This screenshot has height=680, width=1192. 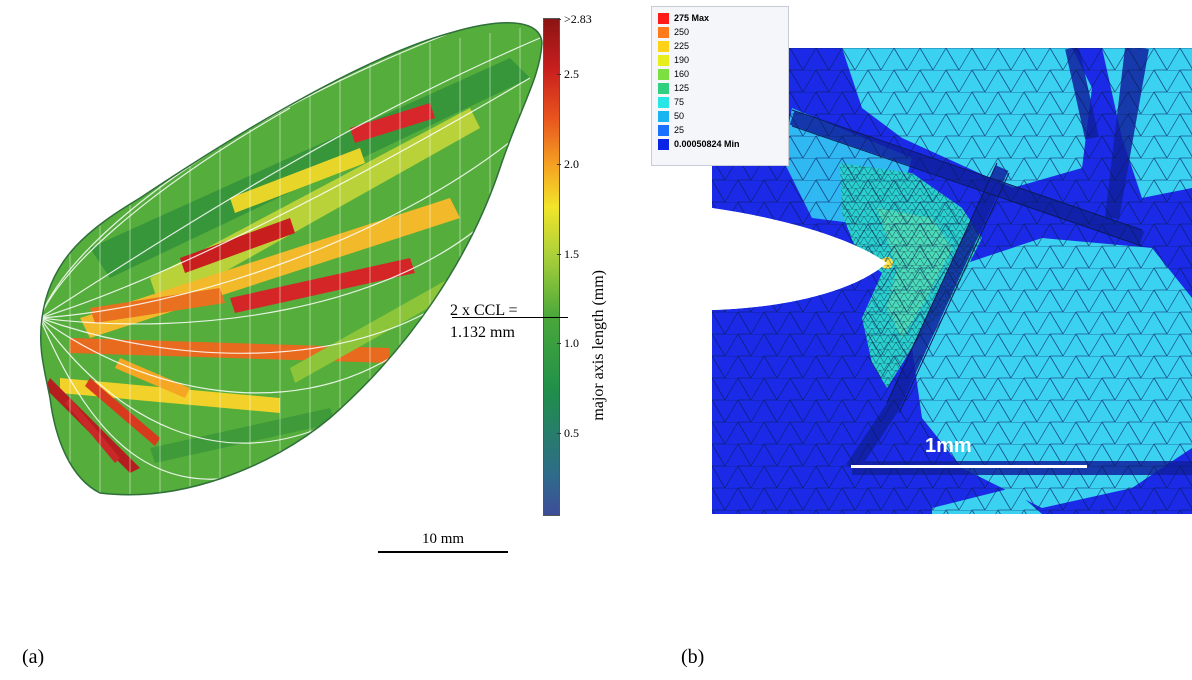 I want to click on ccl-annotation-line1: 2 x CCL =, so click(x=484, y=310).